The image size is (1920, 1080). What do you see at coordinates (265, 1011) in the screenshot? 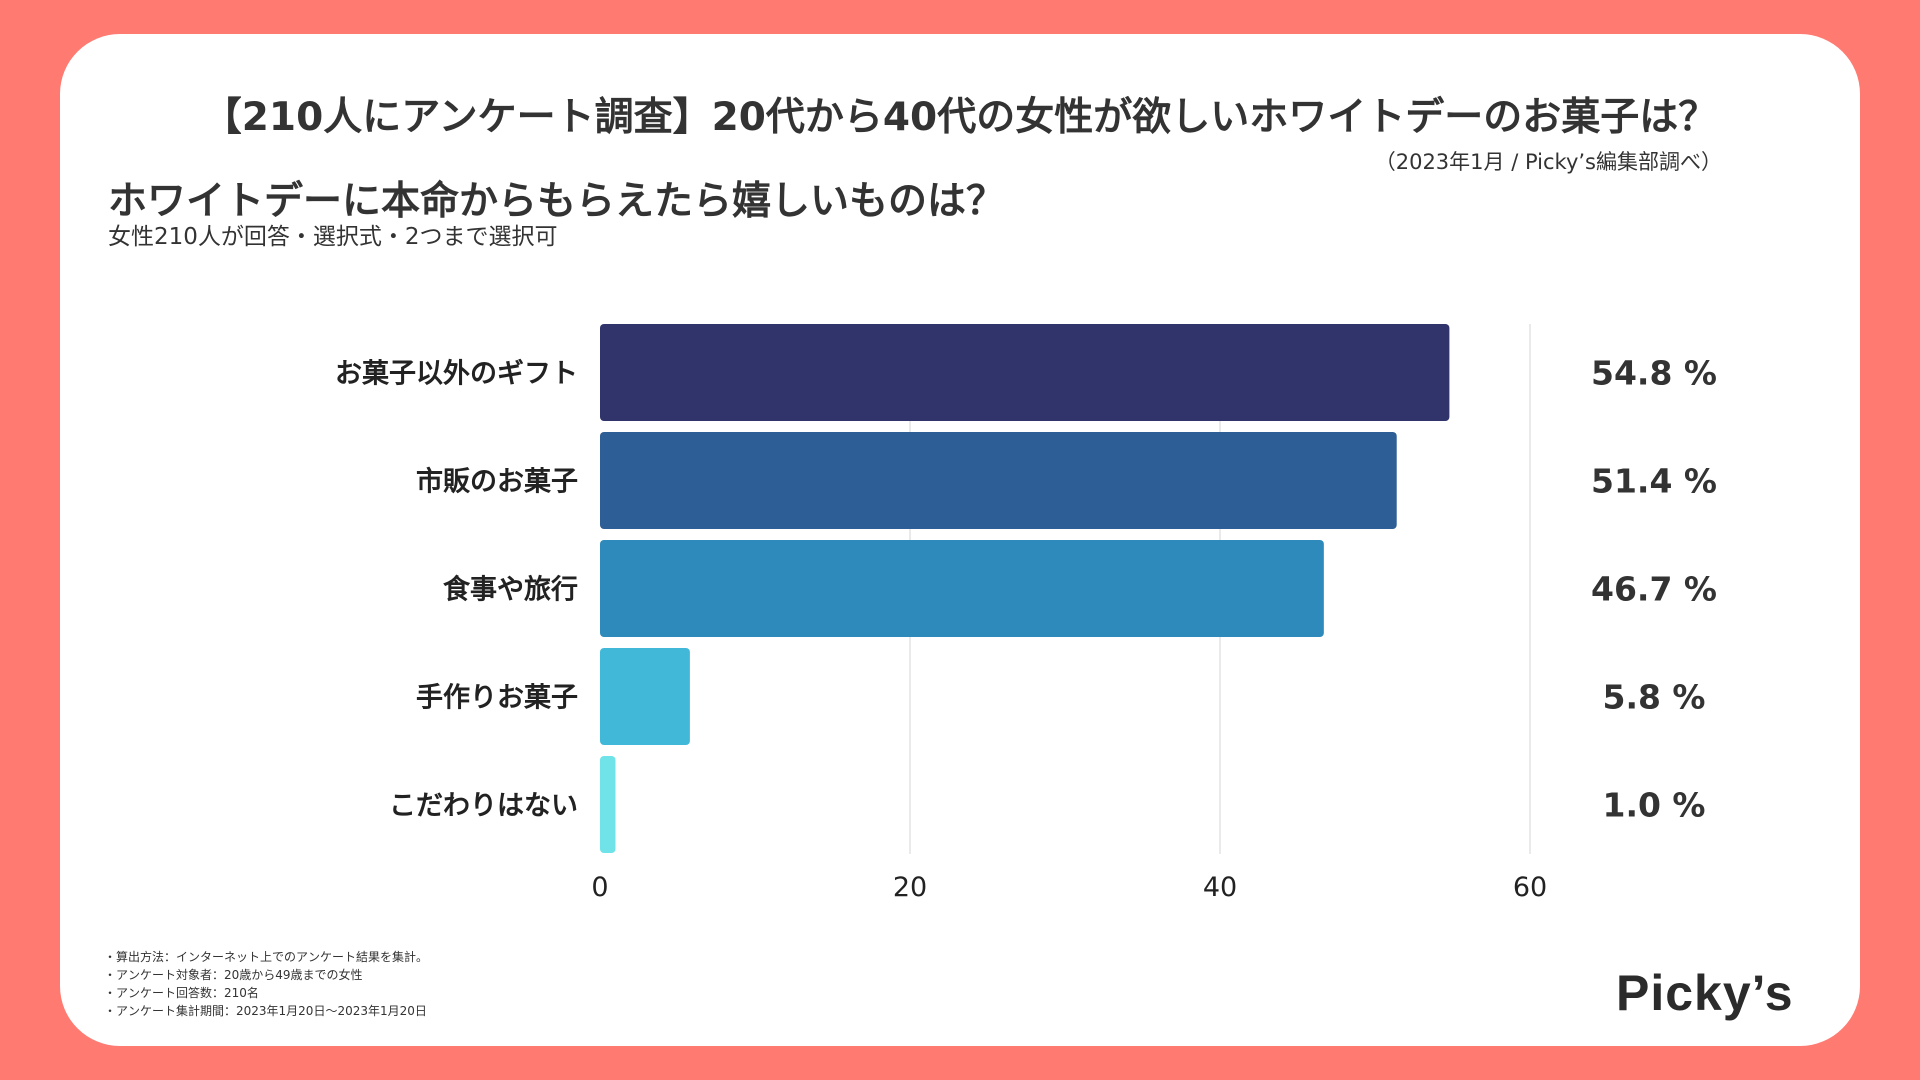
I see `note-line: ・アンケート集計期間：2023年1月20日〜2023年1月20日` at bounding box center [265, 1011].